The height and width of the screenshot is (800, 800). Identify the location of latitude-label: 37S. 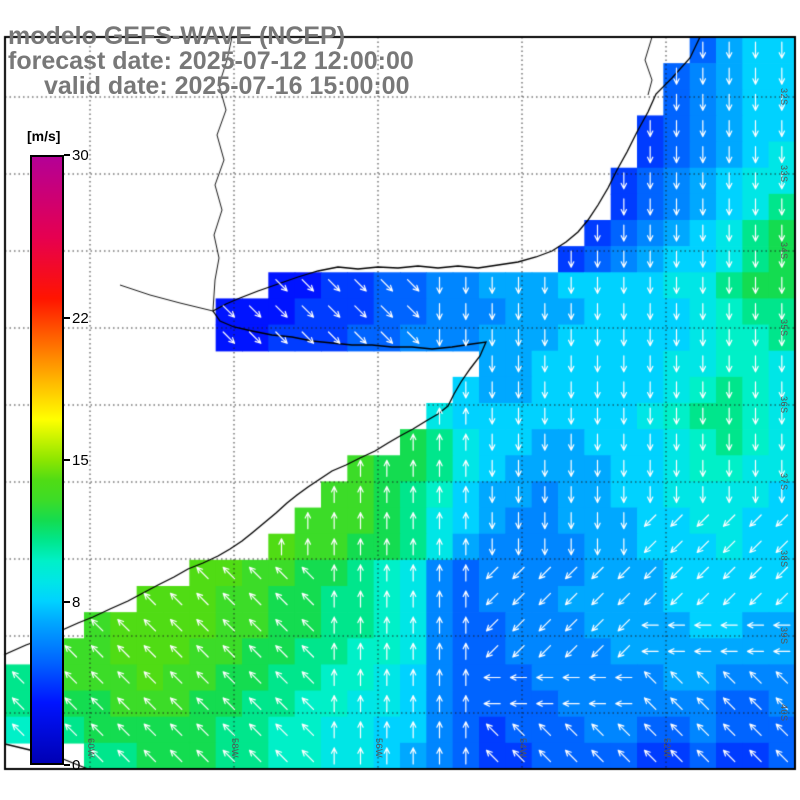
(784, 482).